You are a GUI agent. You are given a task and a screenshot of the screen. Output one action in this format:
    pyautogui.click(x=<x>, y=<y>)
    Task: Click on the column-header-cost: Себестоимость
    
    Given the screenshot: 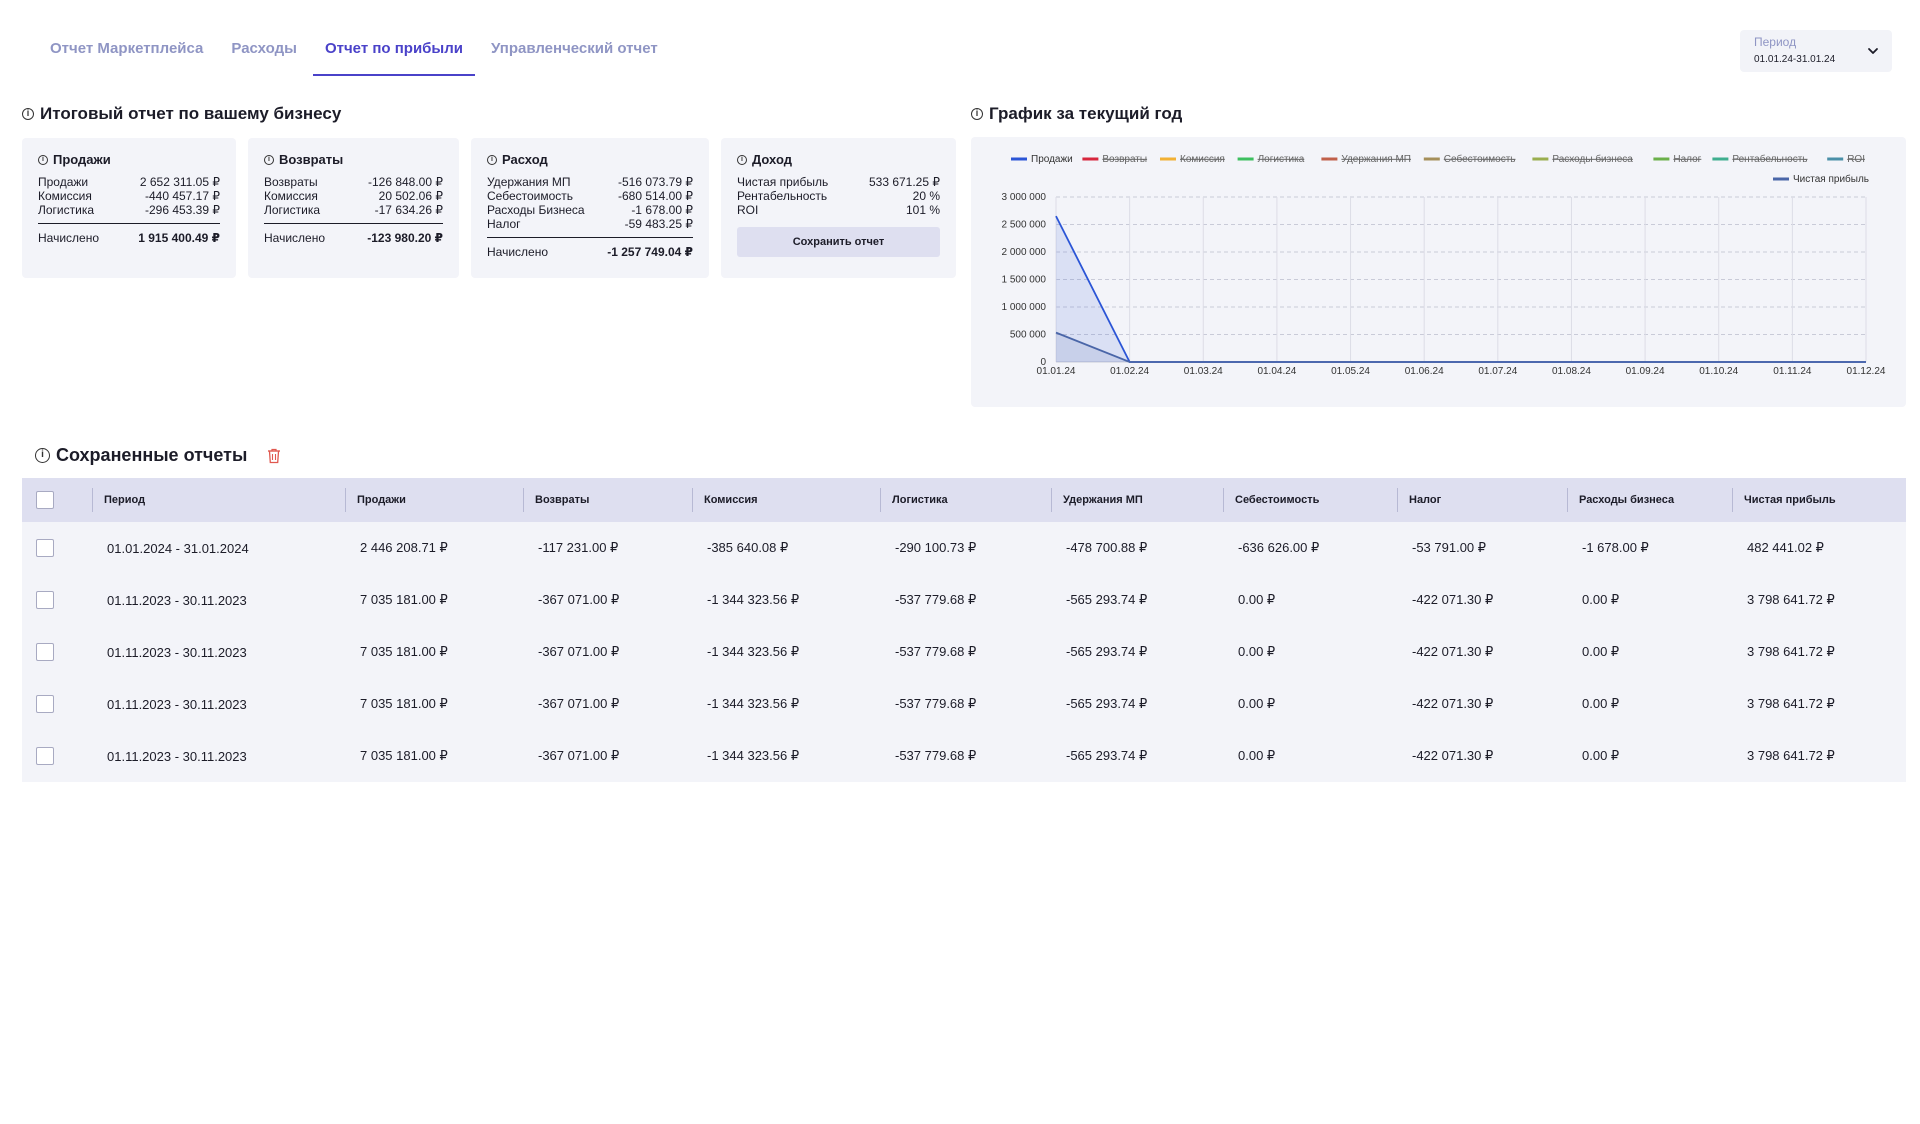 What is the action you would take?
    pyautogui.click(x=1310, y=500)
    